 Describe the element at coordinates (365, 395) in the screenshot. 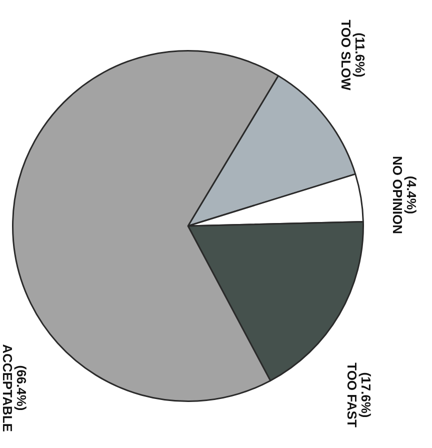

I see `data-label: (17.6%)` at that location.